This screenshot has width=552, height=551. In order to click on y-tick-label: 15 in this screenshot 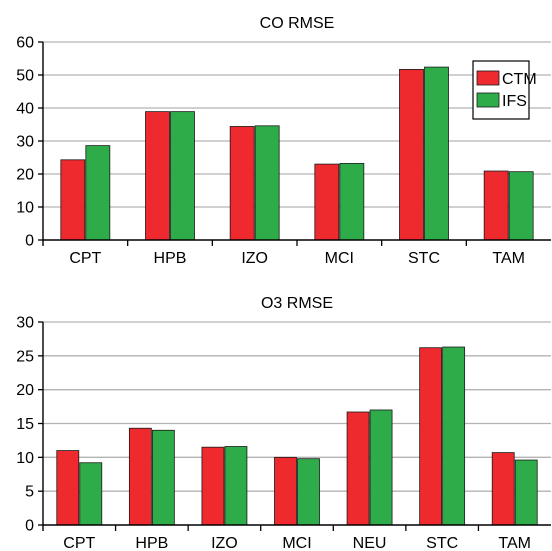, I will do `click(25, 424)`.